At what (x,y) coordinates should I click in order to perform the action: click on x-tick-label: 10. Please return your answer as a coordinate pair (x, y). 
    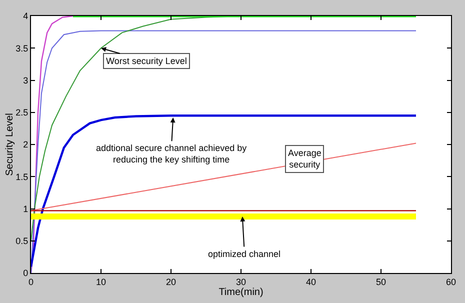
    Looking at the image, I should click on (101, 281).